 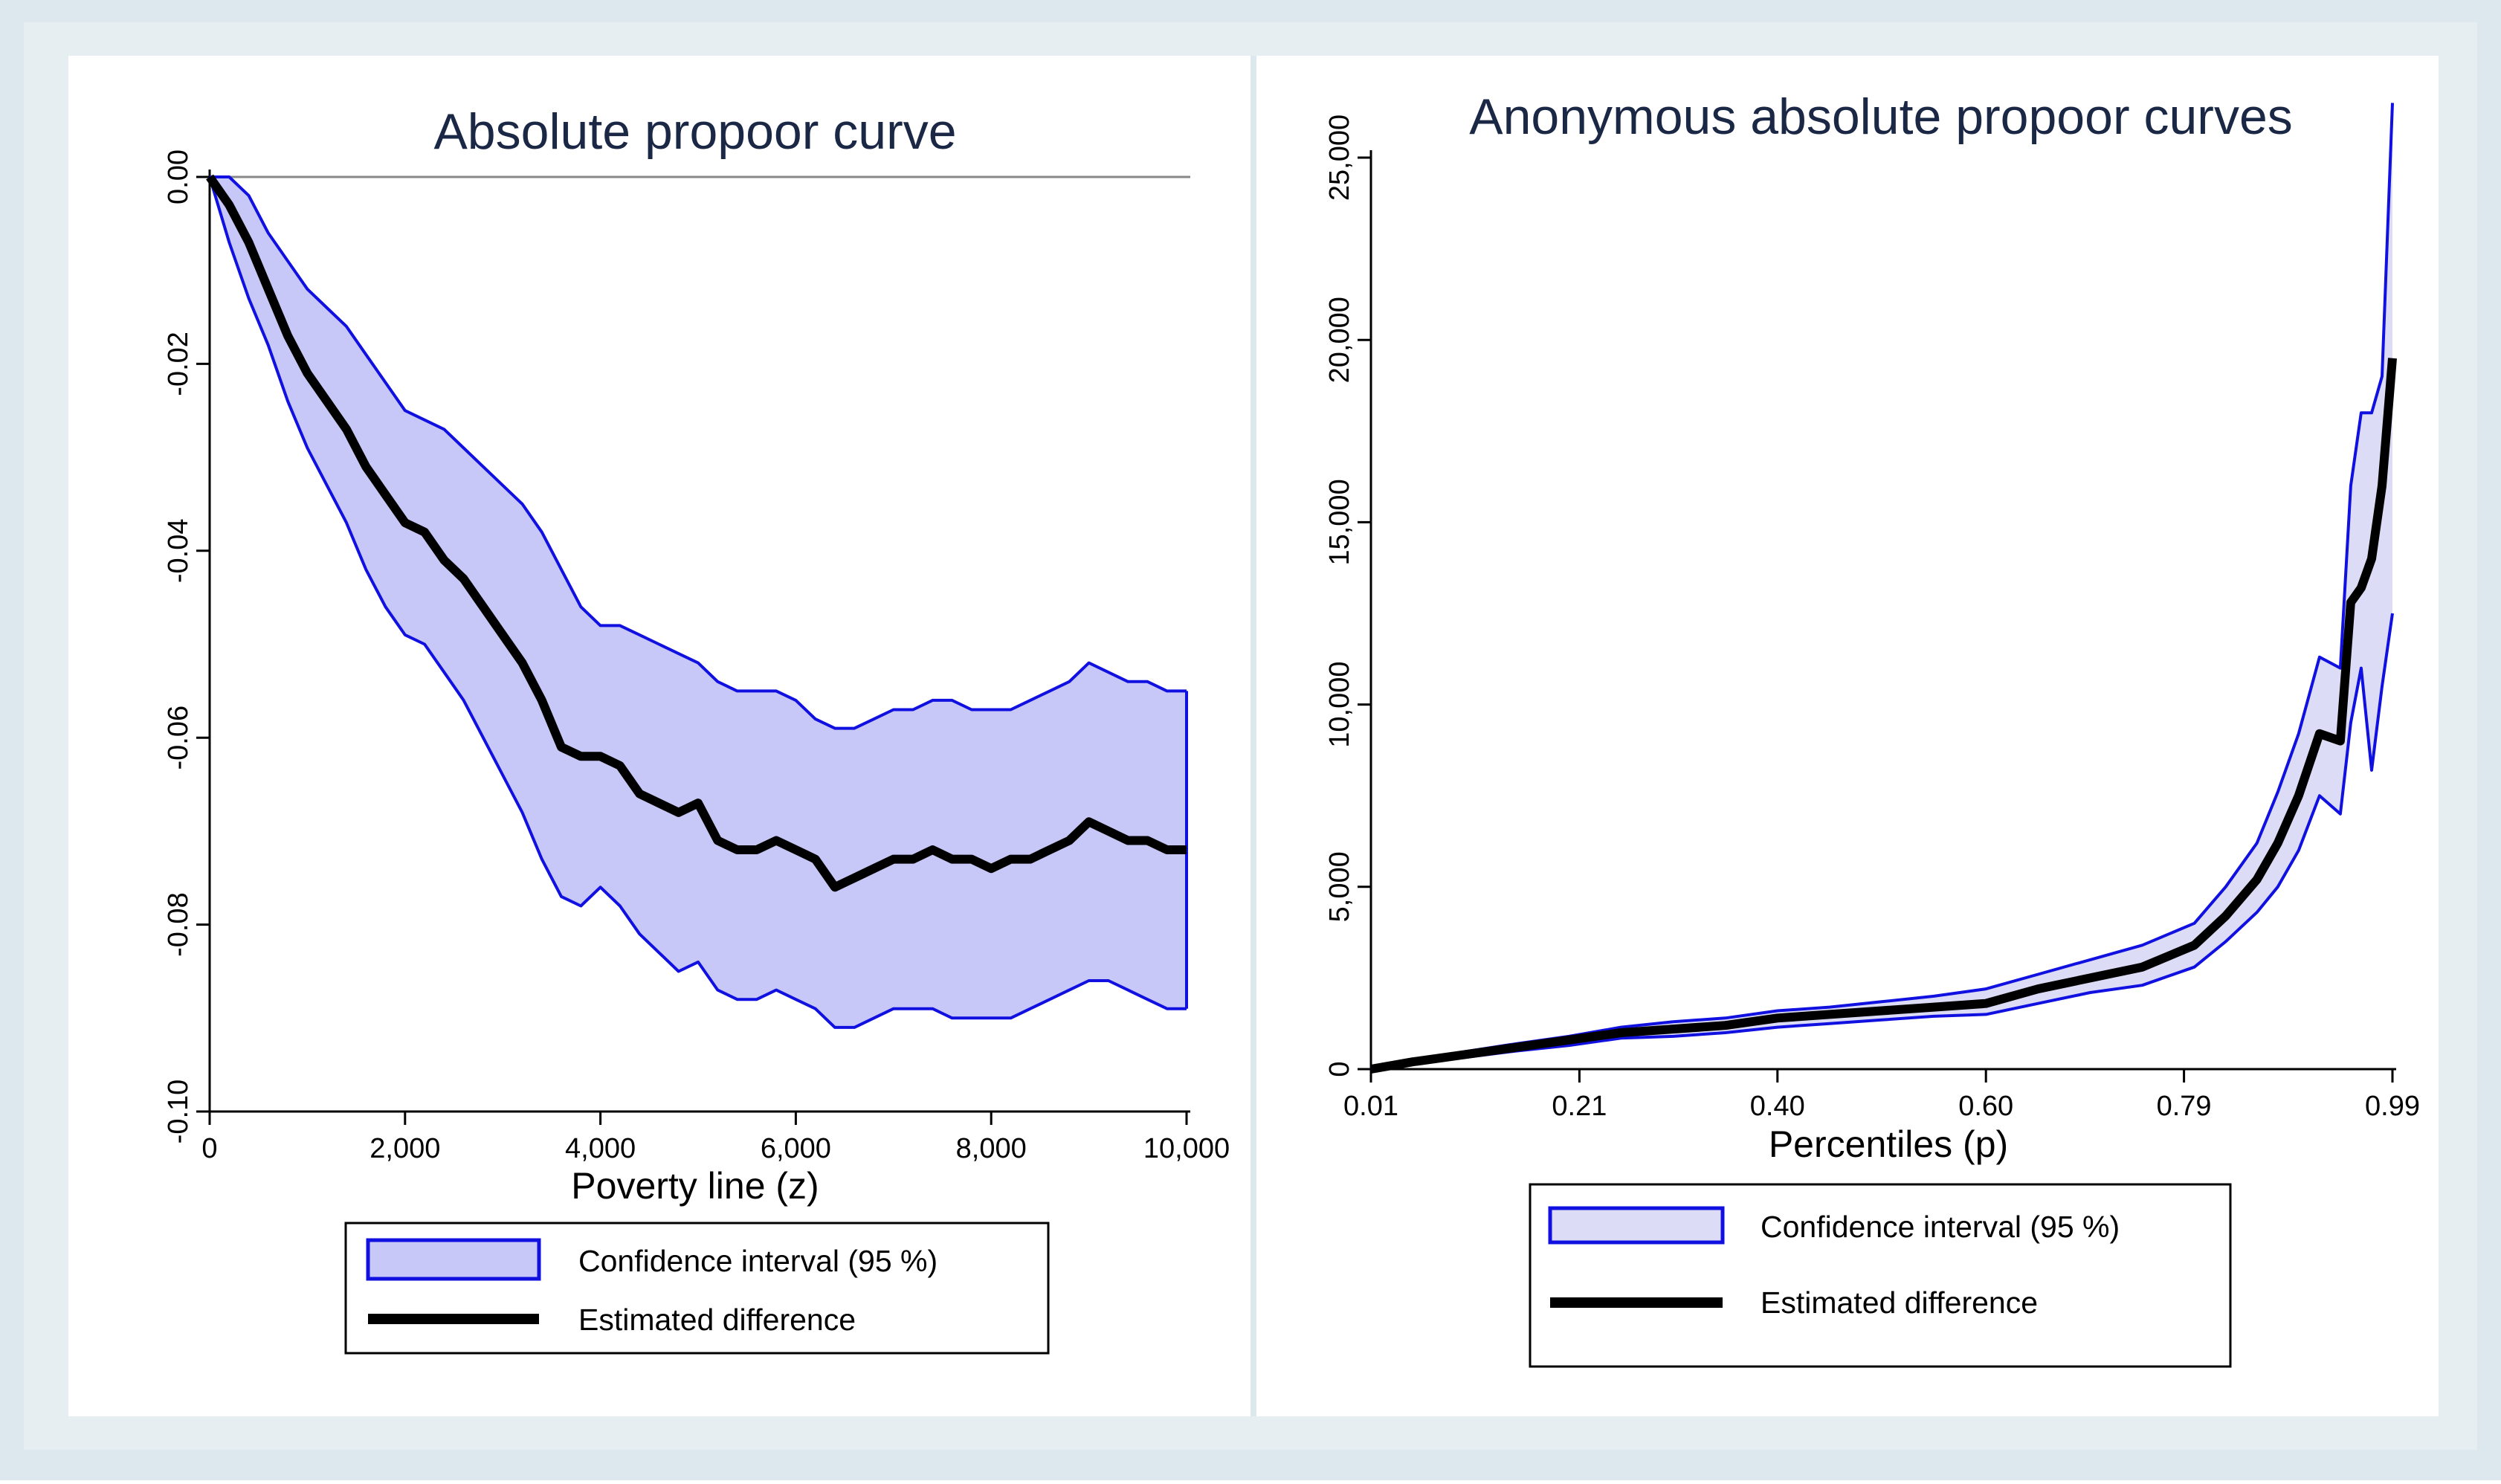 I want to click on left-x-tick-label: 8,000, so click(x=991, y=1148).